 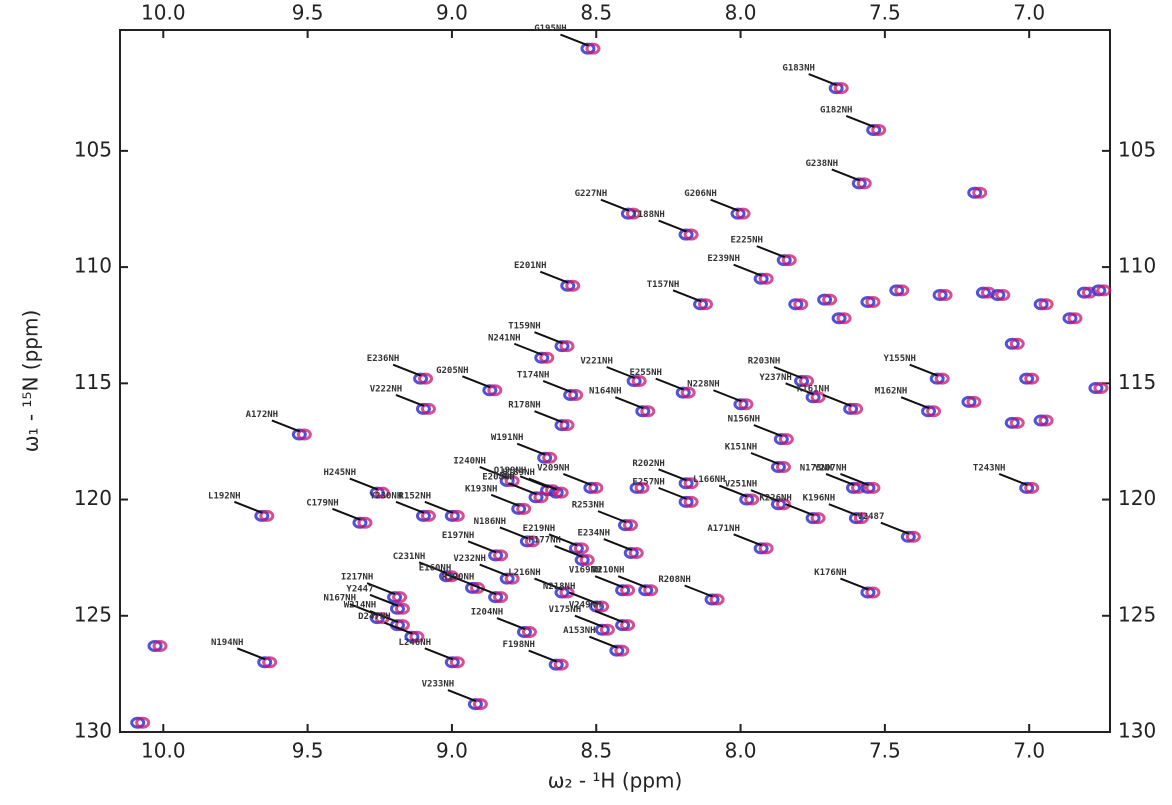 I want to click on peak-label: E234NH, so click(x=594, y=534).